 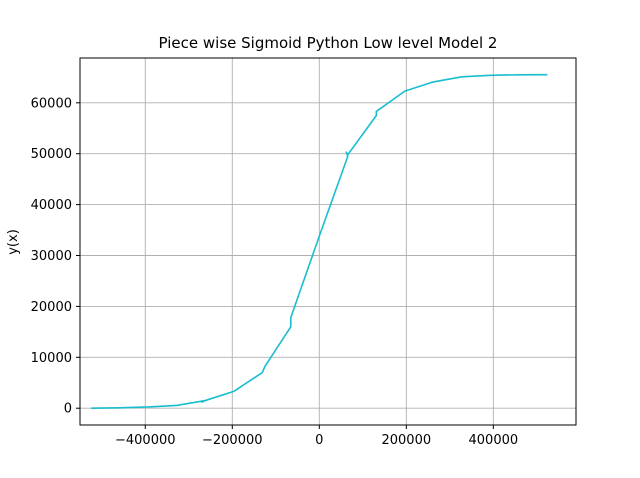 What do you see at coordinates (145, 440) in the screenshot?
I see `x-tick-label: −400000` at bounding box center [145, 440].